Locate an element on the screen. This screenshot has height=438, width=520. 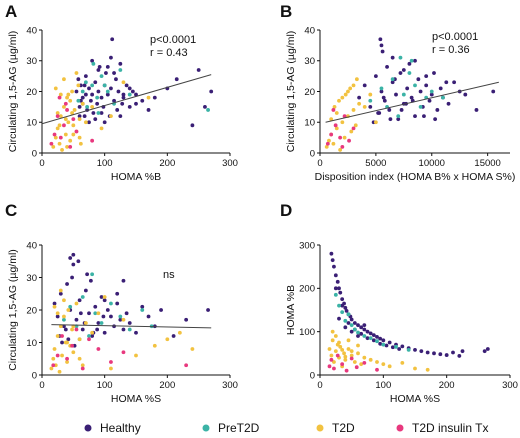
x-axis-label-d: HOMA %S is located at coordinates (415, 399).